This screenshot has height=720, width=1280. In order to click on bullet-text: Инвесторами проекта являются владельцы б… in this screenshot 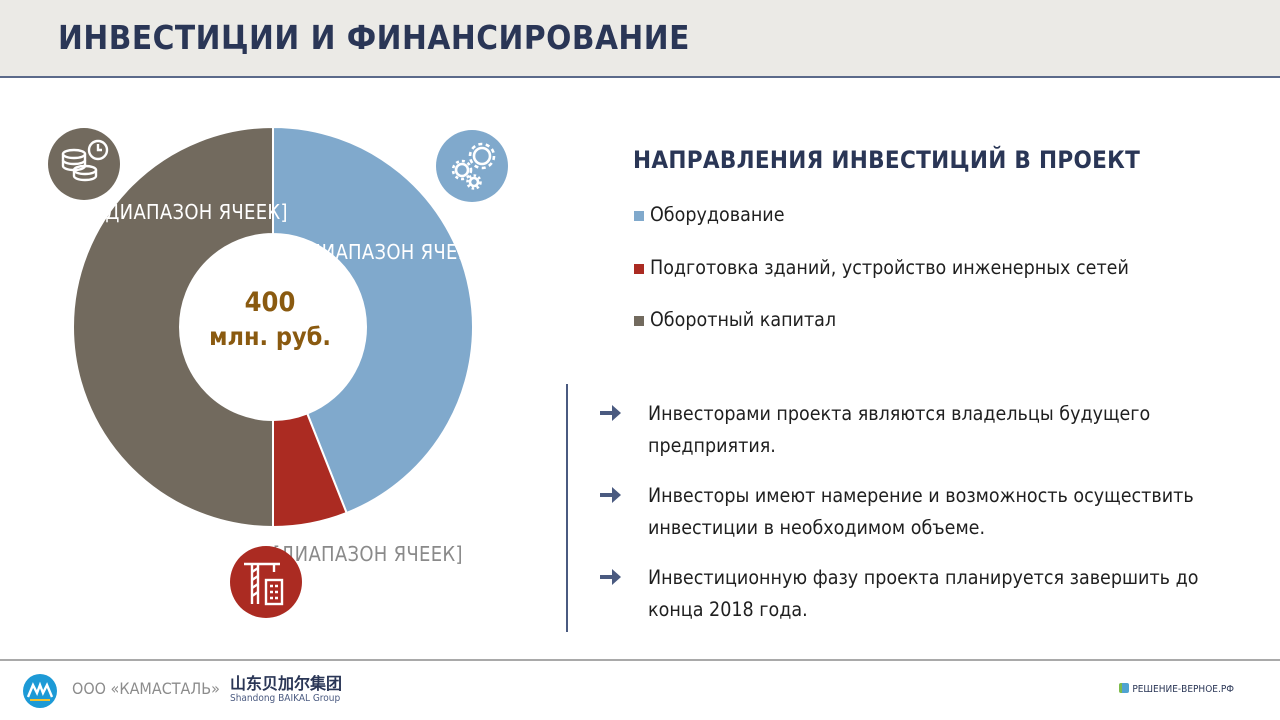, I will do `click(899, 429)`.